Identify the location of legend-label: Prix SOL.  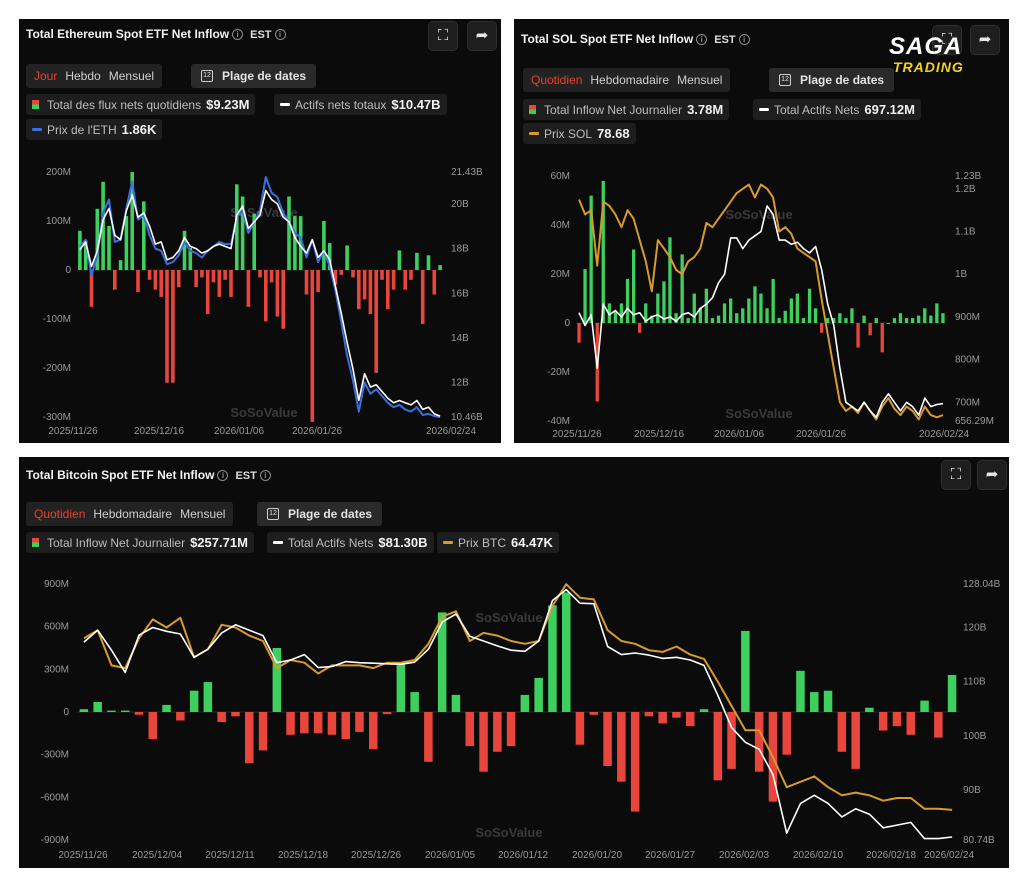
(568, 133).